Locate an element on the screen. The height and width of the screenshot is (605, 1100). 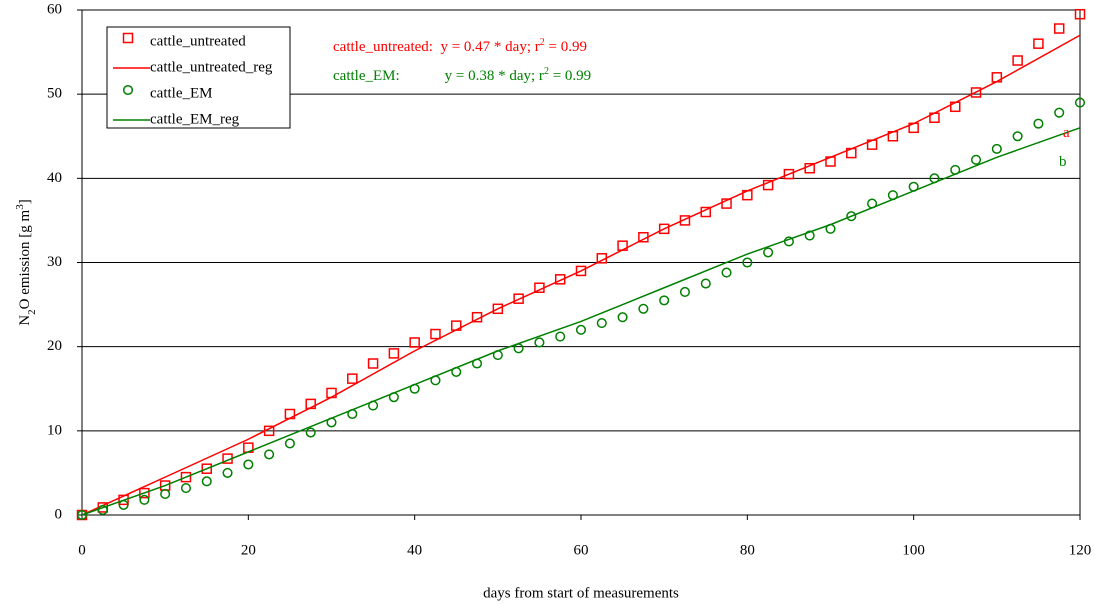
y-axis-label-part: 3 is located at coordinates (20, 207).